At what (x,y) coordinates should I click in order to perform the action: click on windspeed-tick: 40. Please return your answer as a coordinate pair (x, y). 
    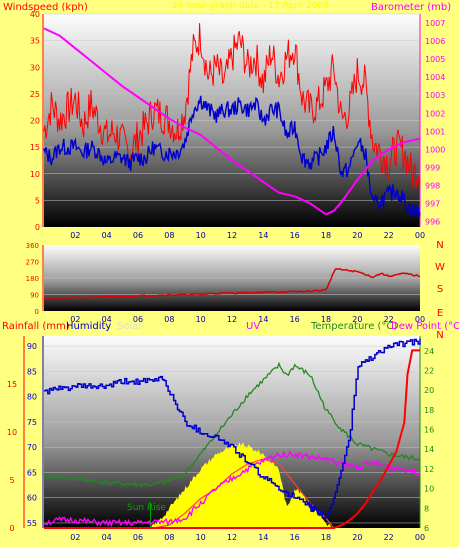
    Looking at the image, I should click on (35, 14).